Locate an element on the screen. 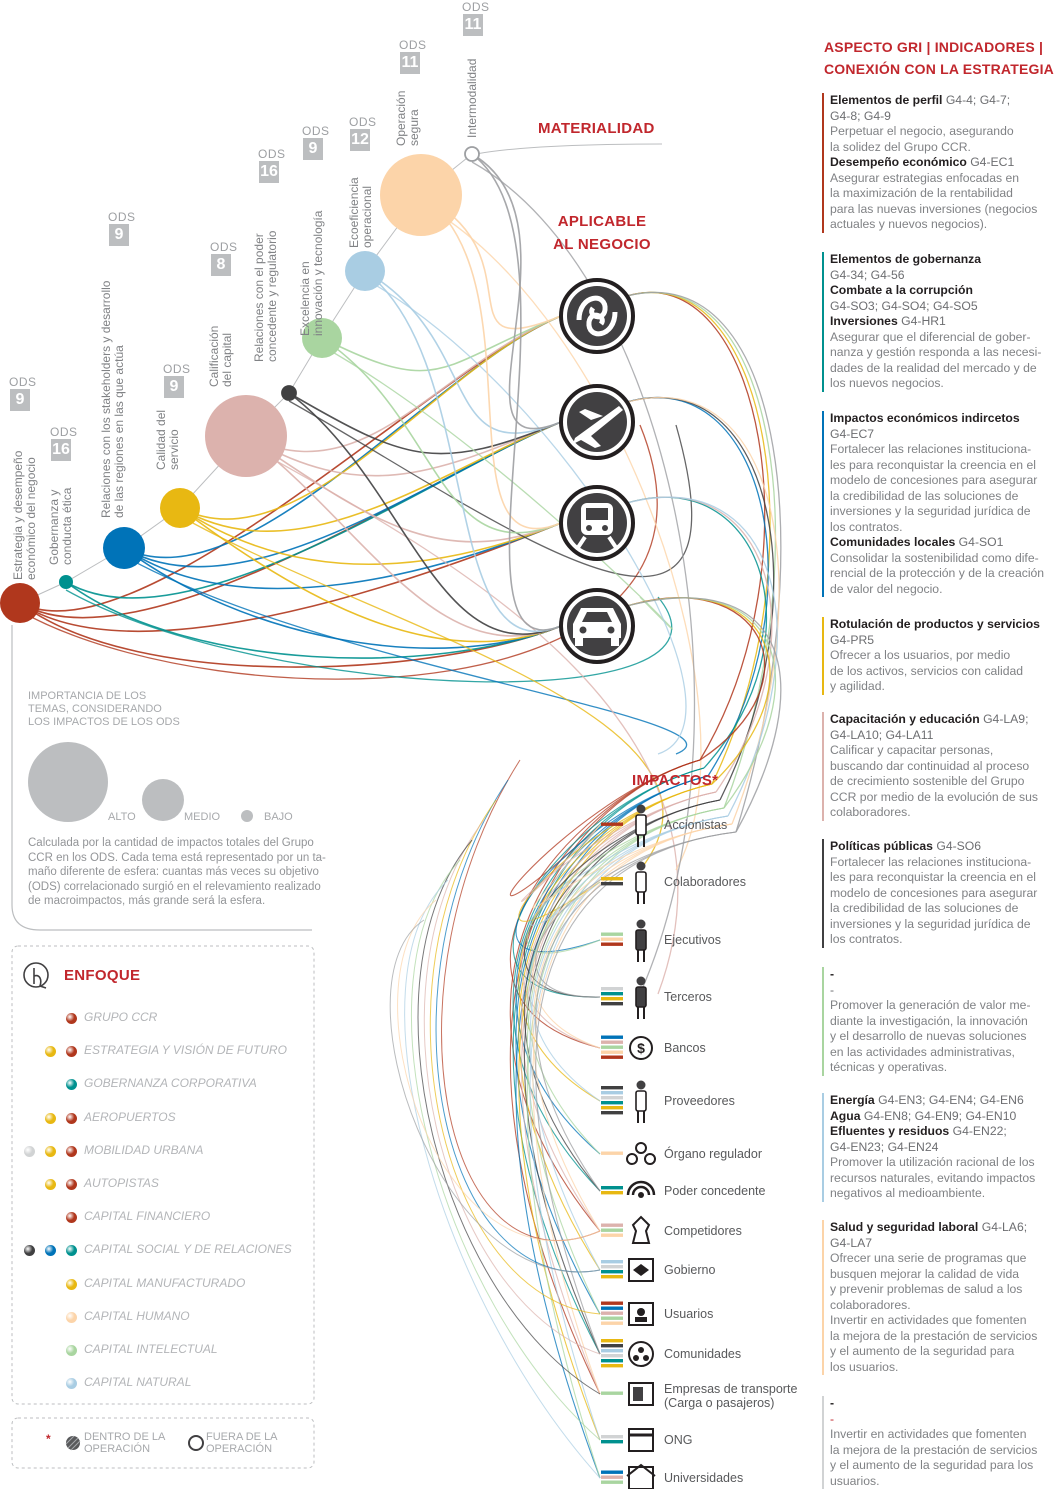  gri-line: y el aumento de la seguridad para los is located at coordinates (945, 1466).